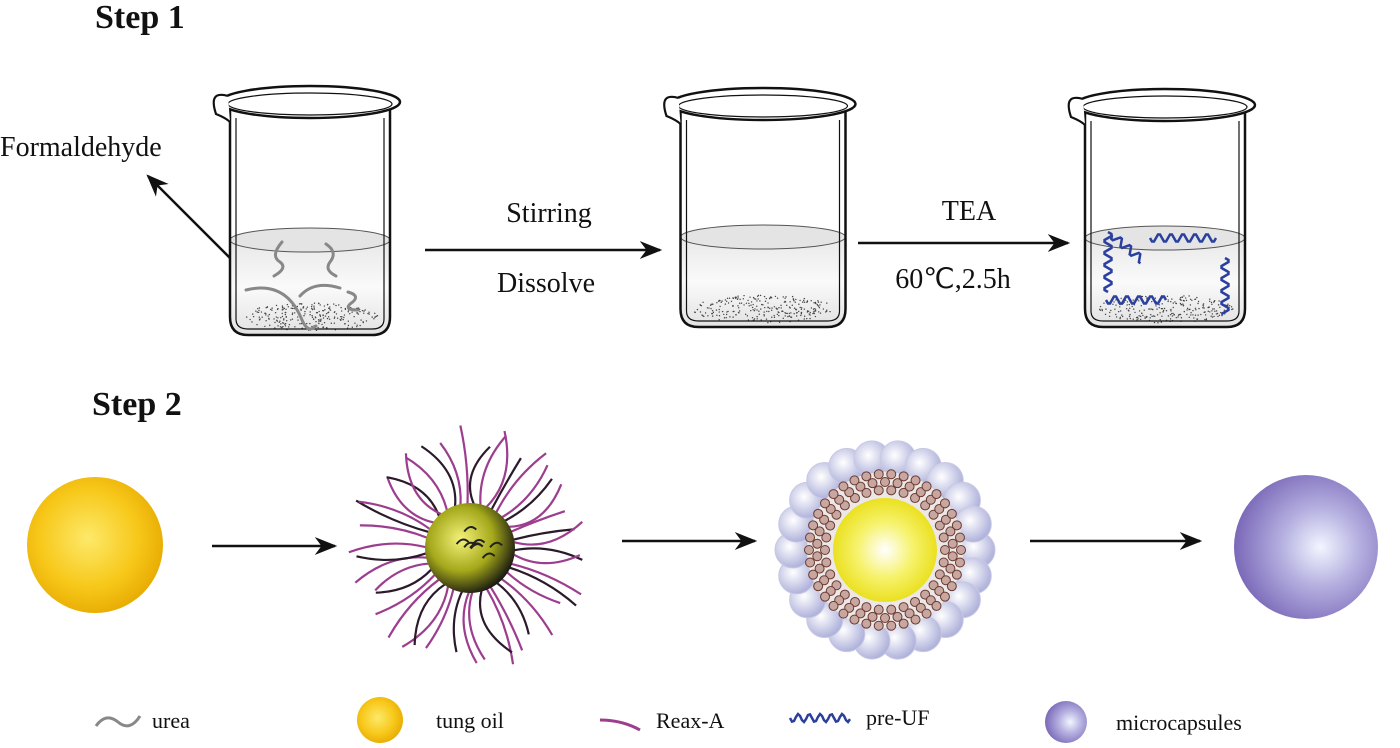 This screenshot has height=748, width=1400. Describe the element at coordinates (281, 308) in the screenshot. I see `urea-strand` at that location.